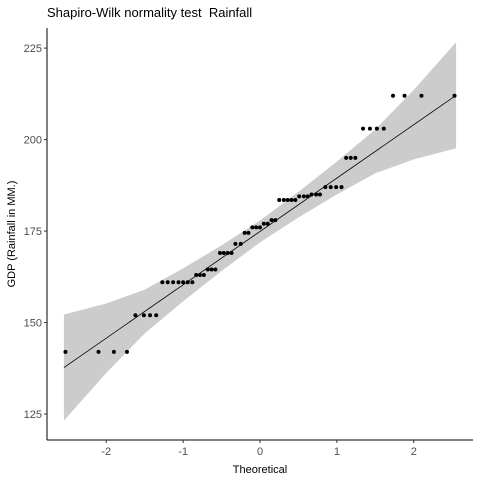  I want to click on x-tick-label: -1, so click(183, 452).